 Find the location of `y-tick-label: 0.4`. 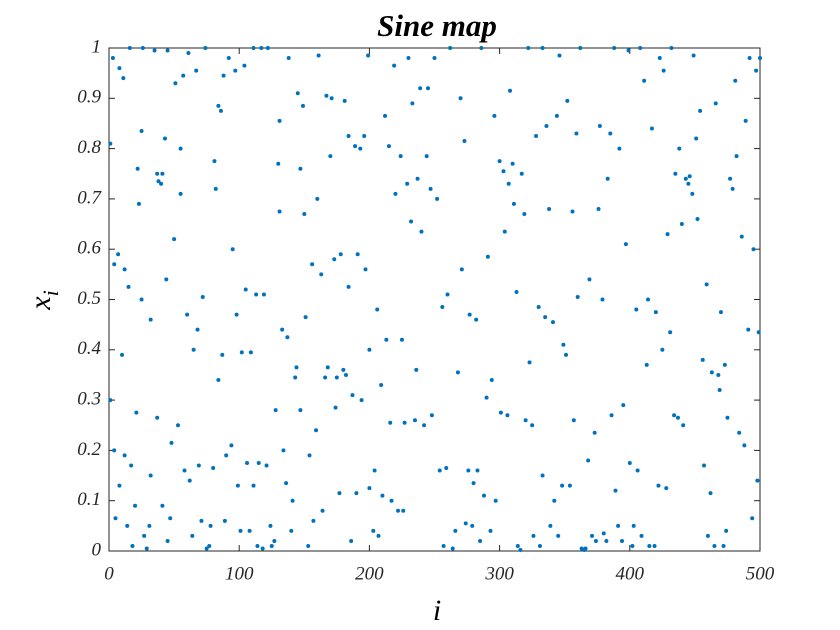

y-tick-label: 0.4 is located at coordinates (89, 348).